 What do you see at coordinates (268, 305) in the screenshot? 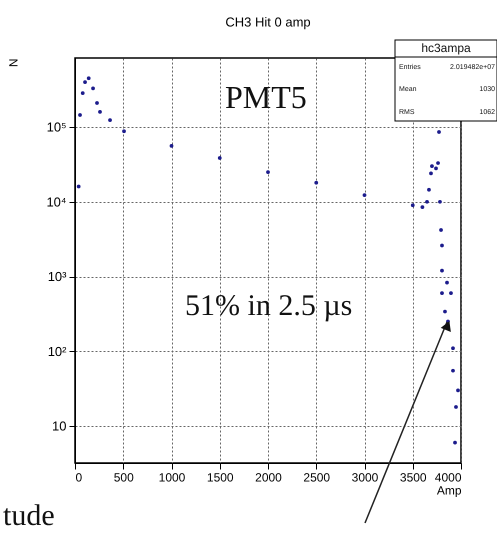
I see `annotation: 51% in 2.5 µs` at bounding box center [268, 305].